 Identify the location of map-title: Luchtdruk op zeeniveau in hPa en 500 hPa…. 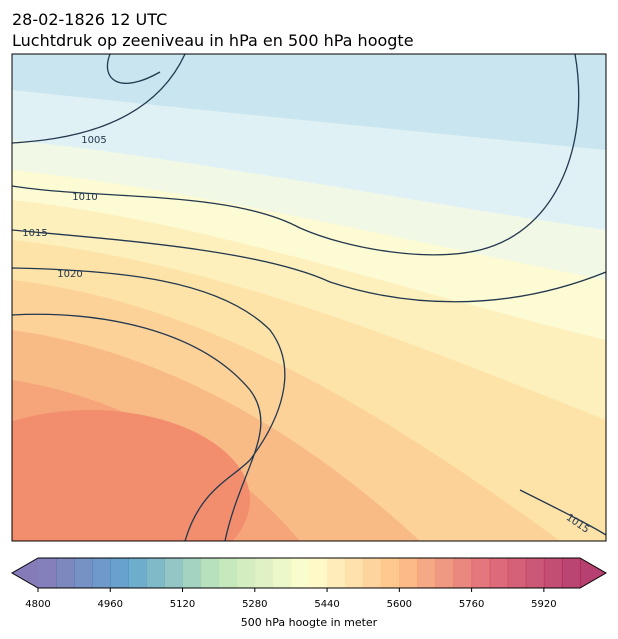
(213, 40).